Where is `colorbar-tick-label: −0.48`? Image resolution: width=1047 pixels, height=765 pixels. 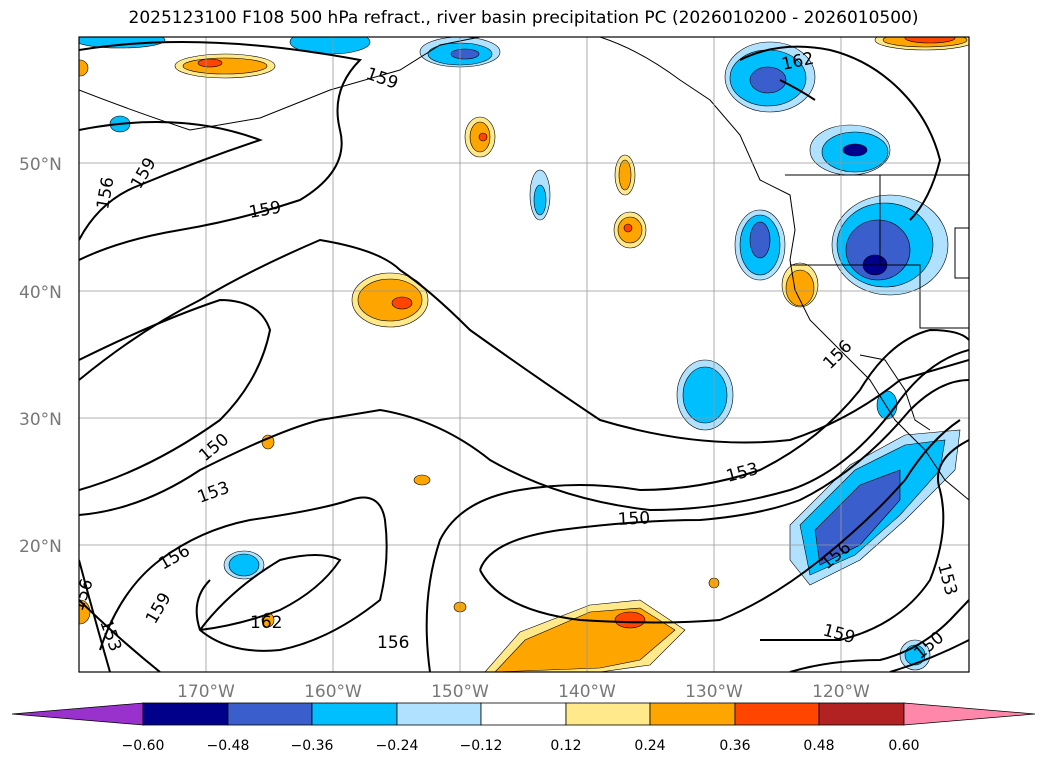
colorbar-tick-label: −0.48 is located at coordinates (228, 746).